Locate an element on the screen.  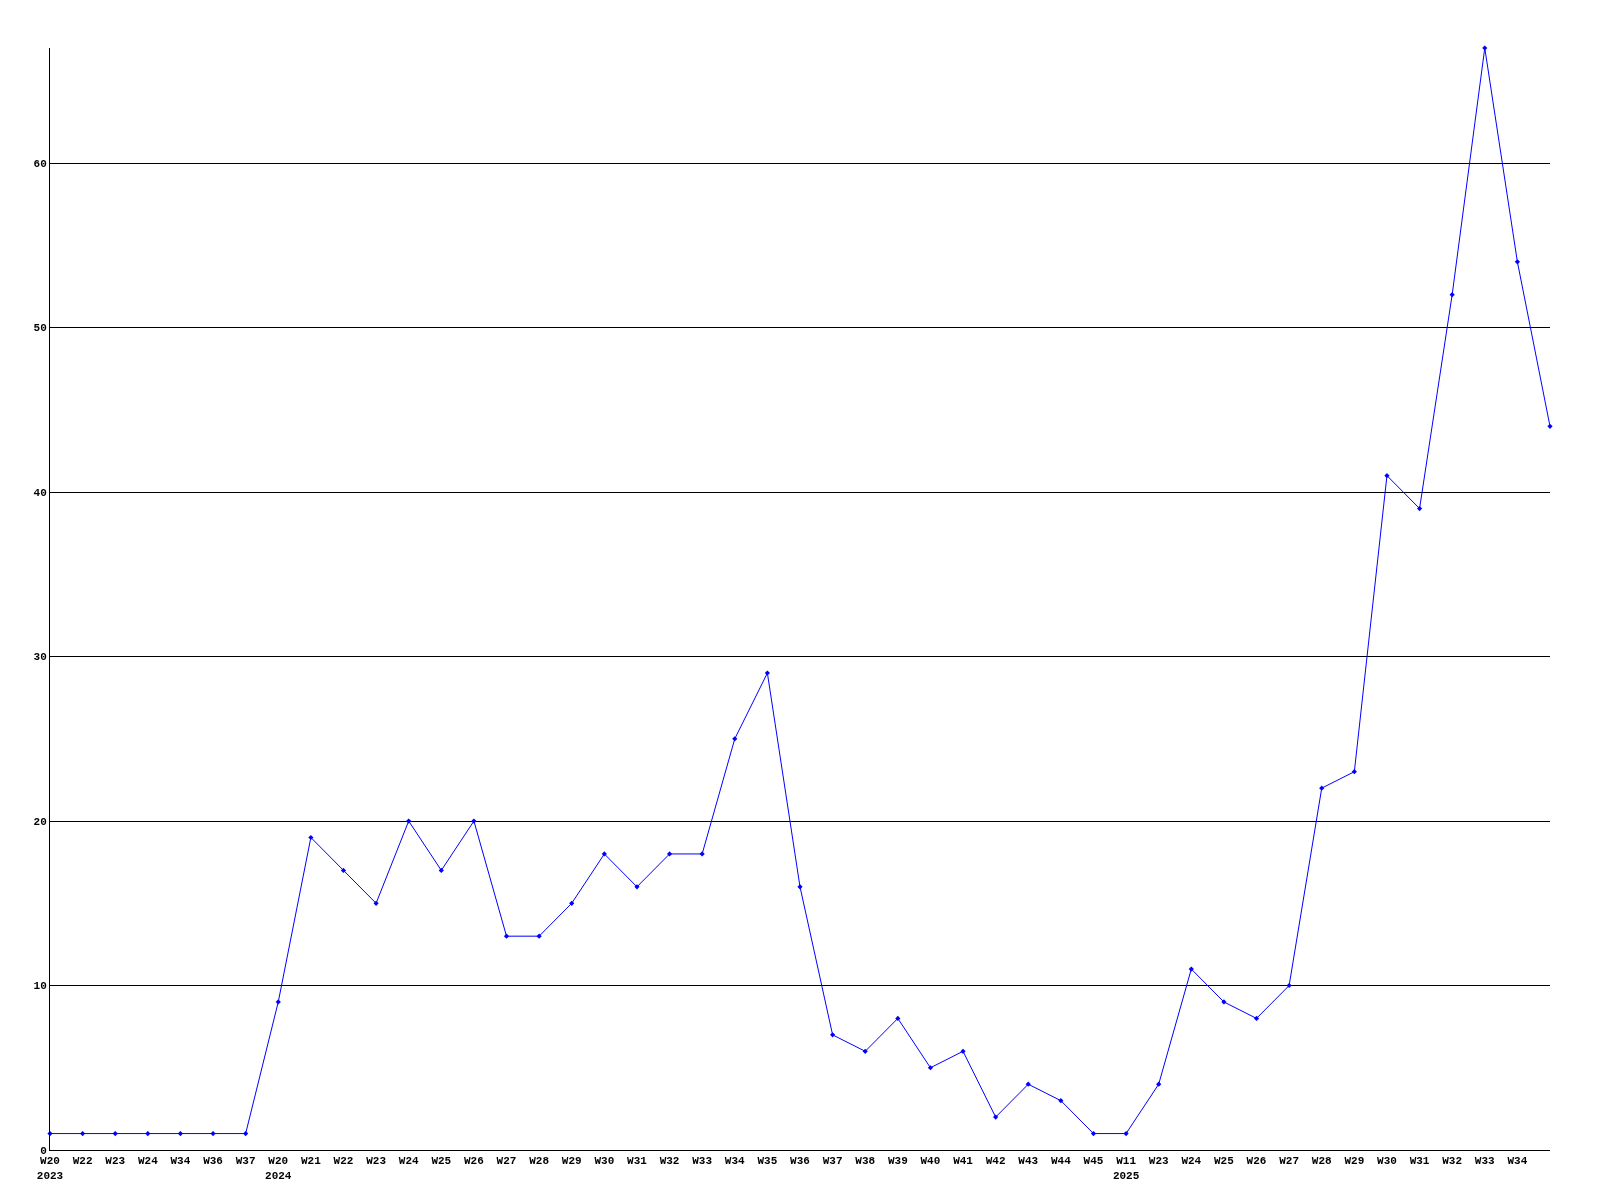
x-tick-label: W35 is located at coordinates (767, 1161).